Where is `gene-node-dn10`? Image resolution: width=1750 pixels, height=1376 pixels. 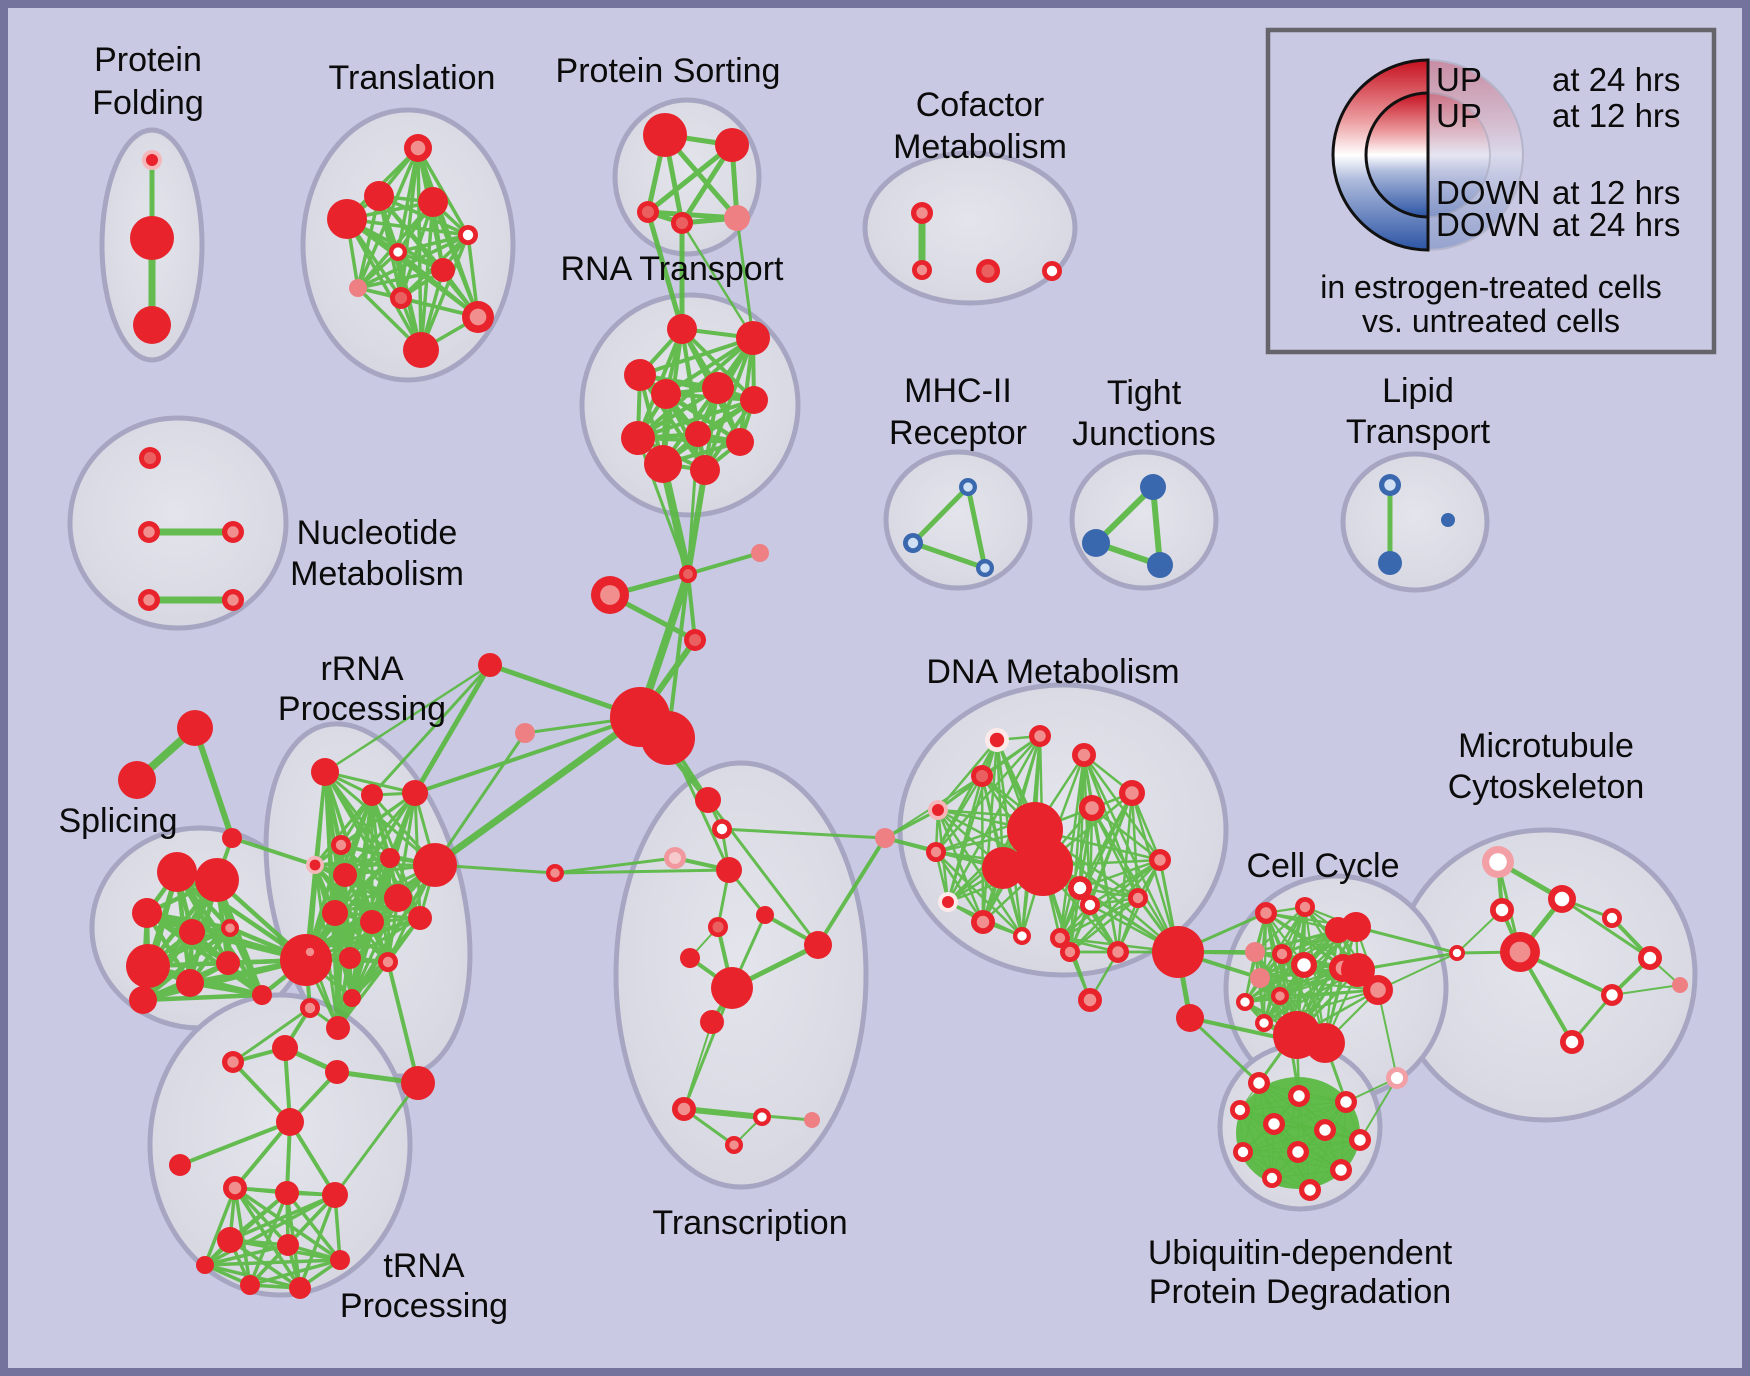
gene-node-dn10 is located at coordinates (1043, 866).